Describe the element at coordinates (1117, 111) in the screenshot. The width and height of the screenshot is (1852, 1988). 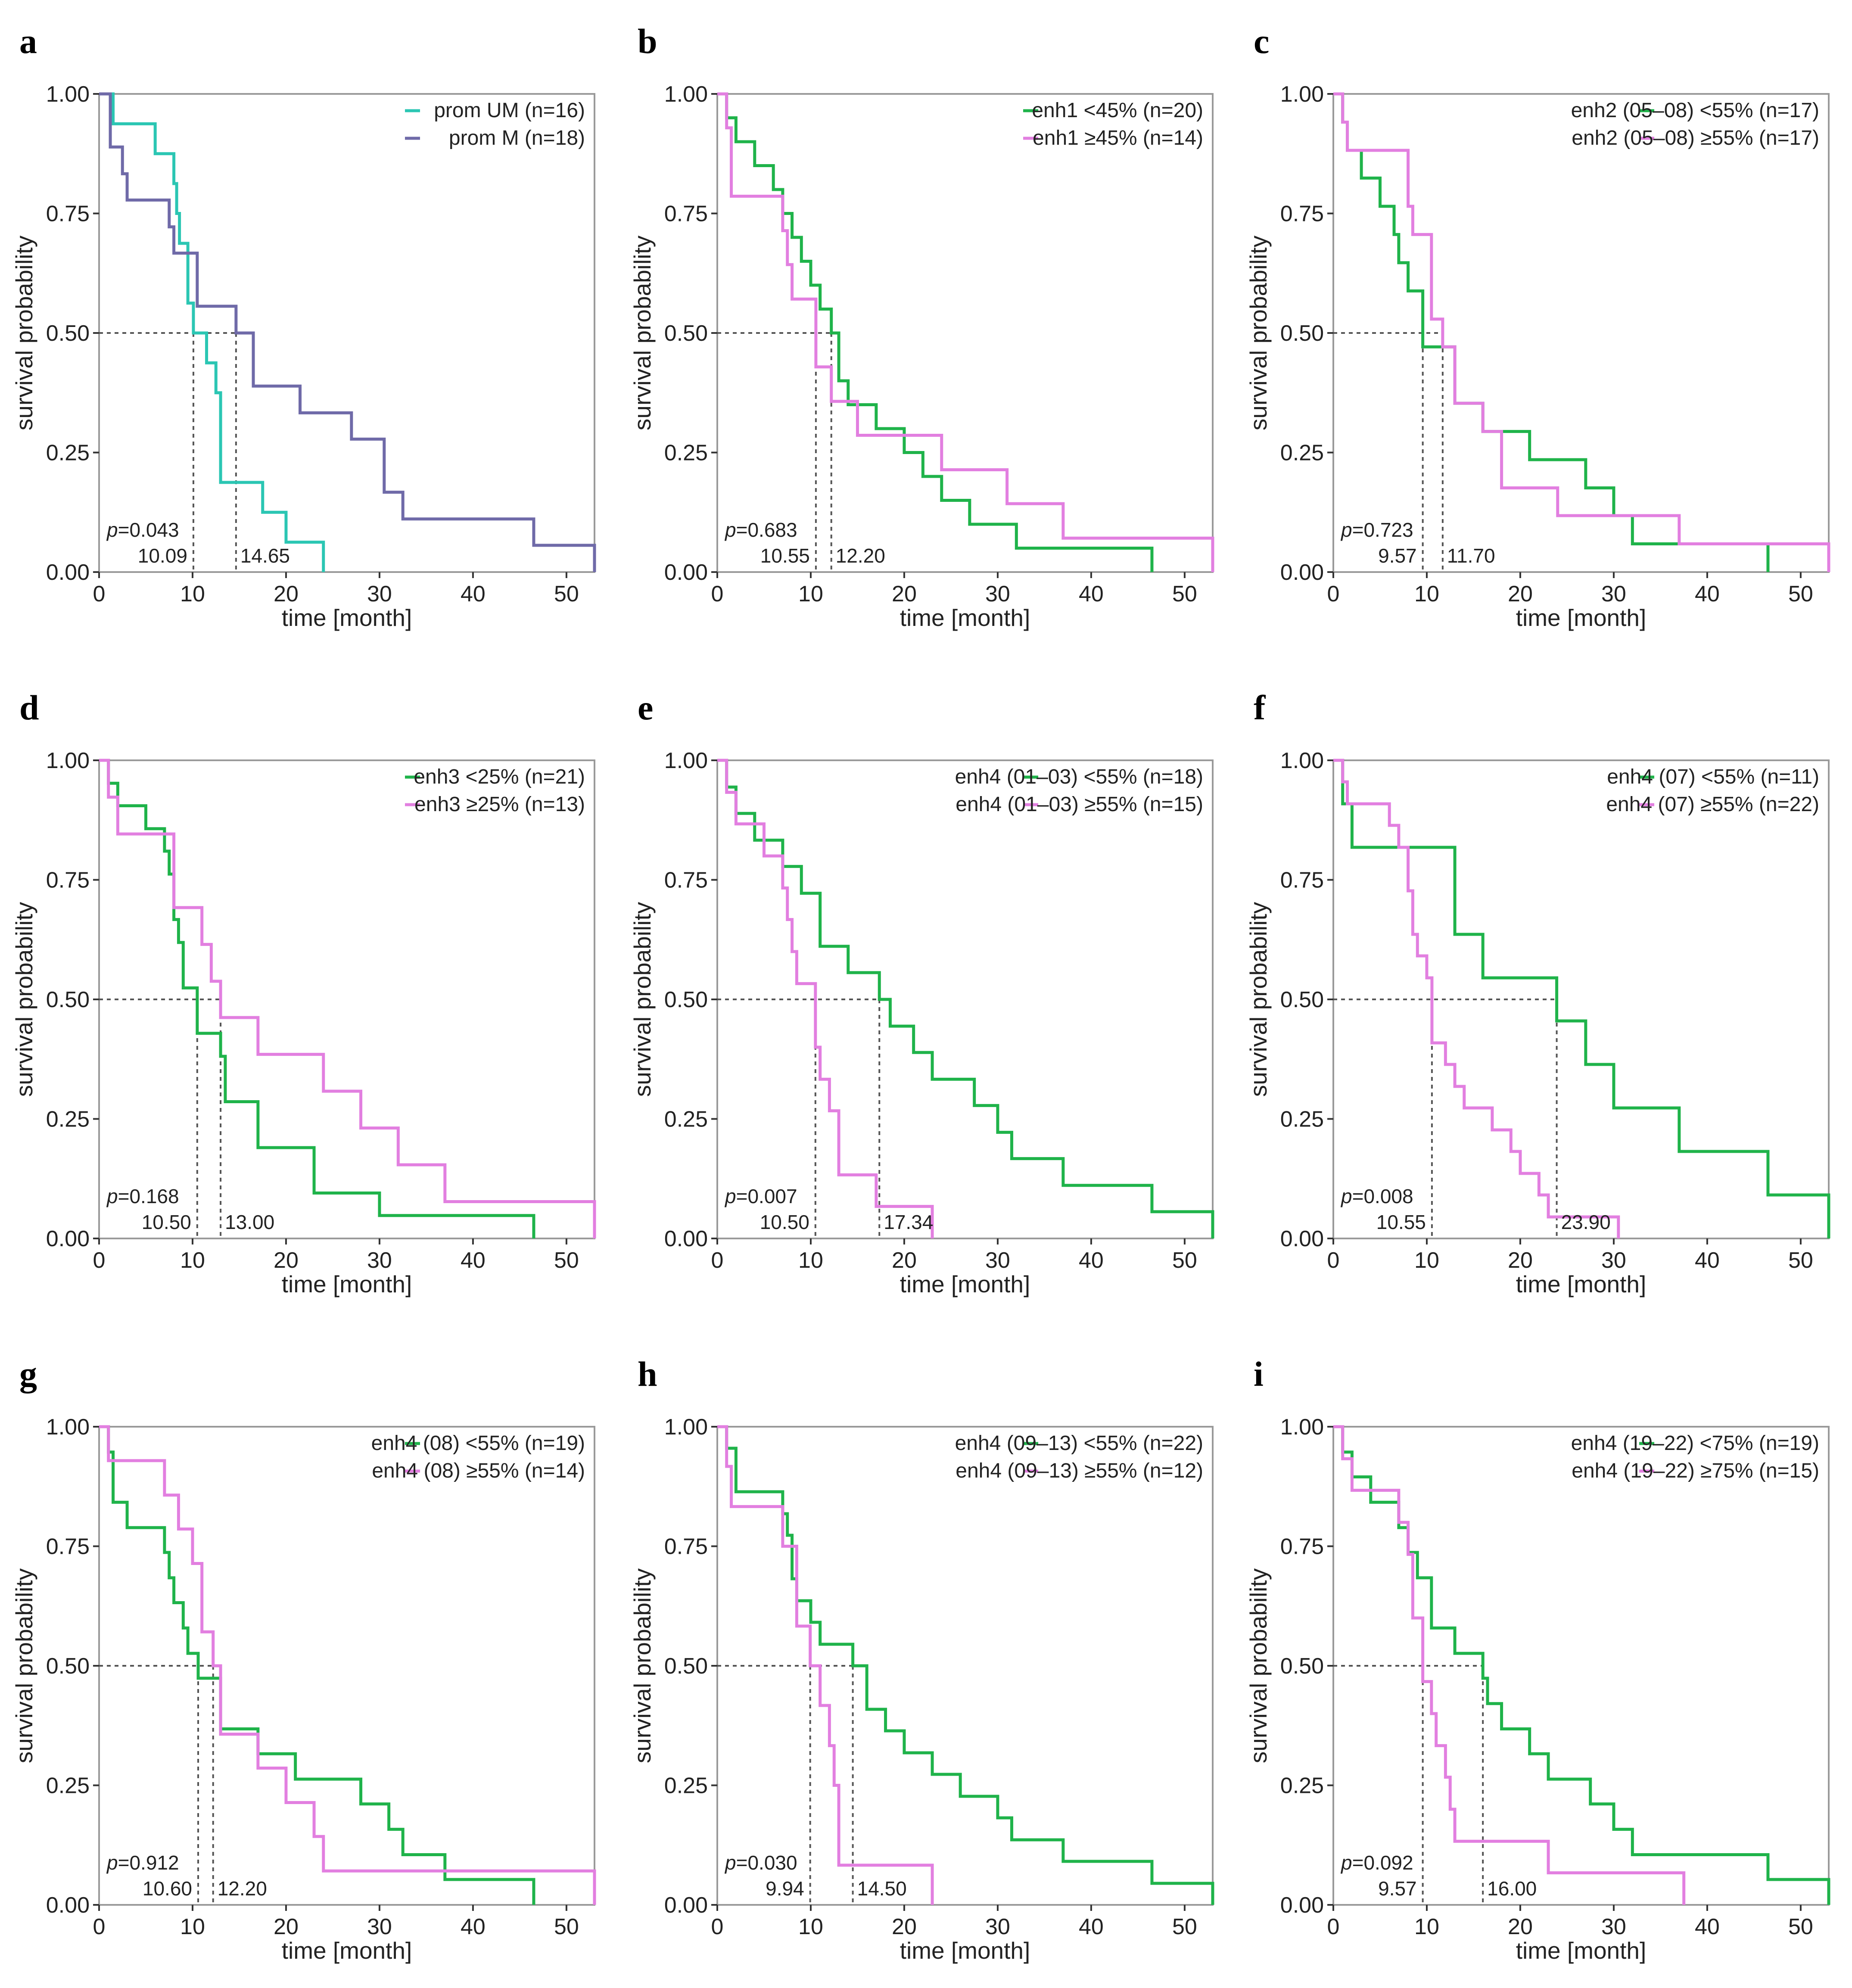
I see `legend-label: enh1 <45% (n=20)` at that location.